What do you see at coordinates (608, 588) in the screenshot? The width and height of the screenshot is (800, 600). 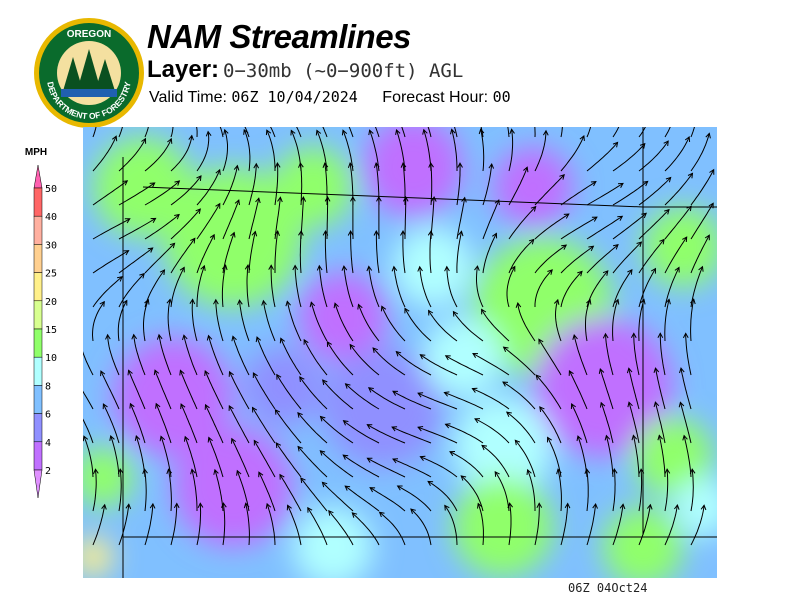 I see `timestamp-stamp: 06Z 04Oct24` at bounding box center [608, 588].